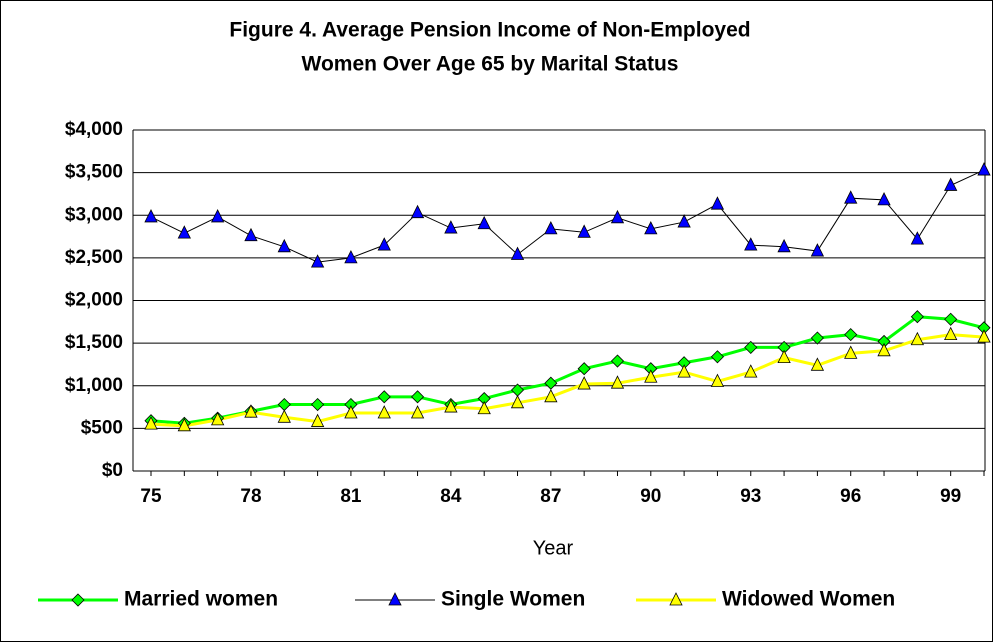 This screenshot has height=643, width=994. Describe the element at coordinates (94, 385) in the screenshot. I see `y-tick-label: $1,000` at that location.